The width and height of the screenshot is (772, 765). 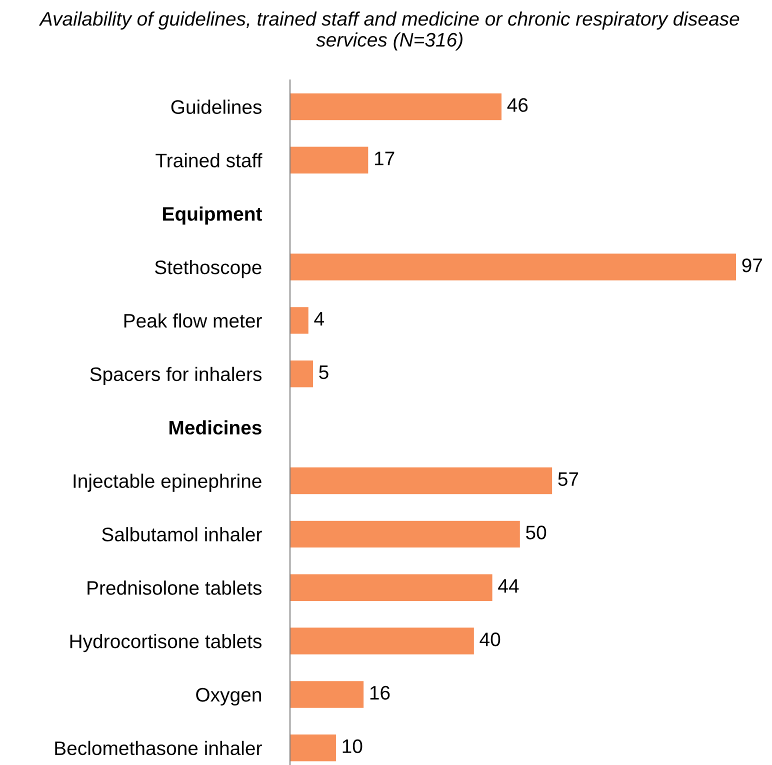 I want to click on data-label: 40, so click(x=490, y=639).